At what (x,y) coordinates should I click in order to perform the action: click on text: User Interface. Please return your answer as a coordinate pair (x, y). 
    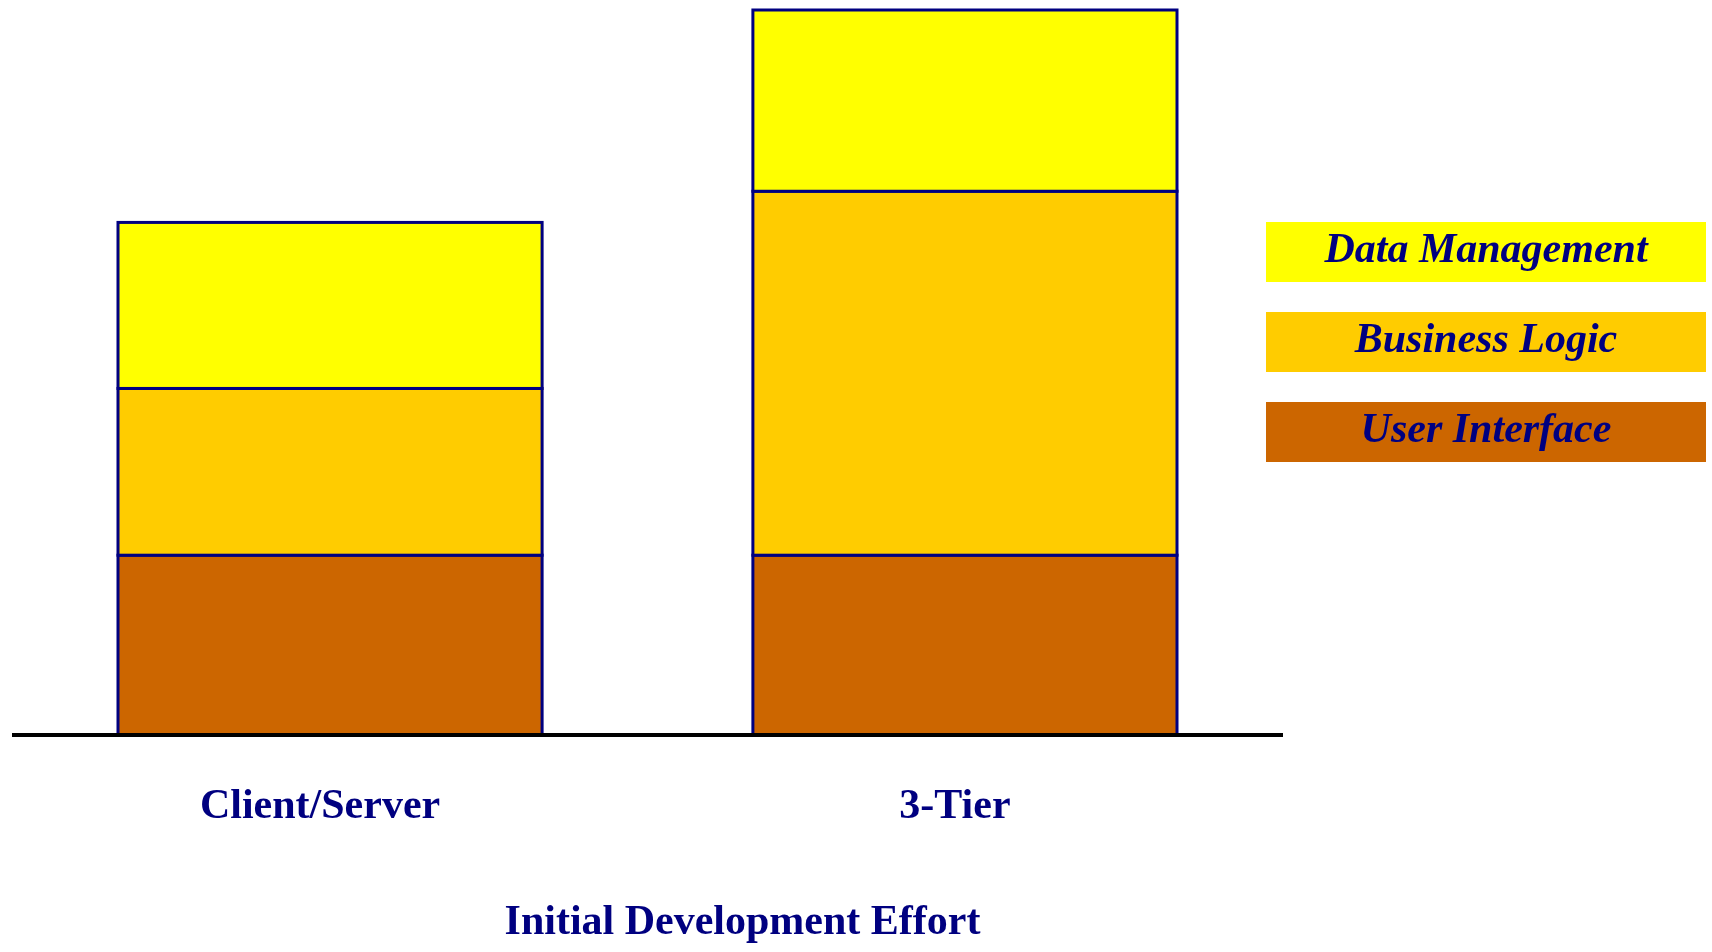
    Looking at the image, I should click on (1486, 427).